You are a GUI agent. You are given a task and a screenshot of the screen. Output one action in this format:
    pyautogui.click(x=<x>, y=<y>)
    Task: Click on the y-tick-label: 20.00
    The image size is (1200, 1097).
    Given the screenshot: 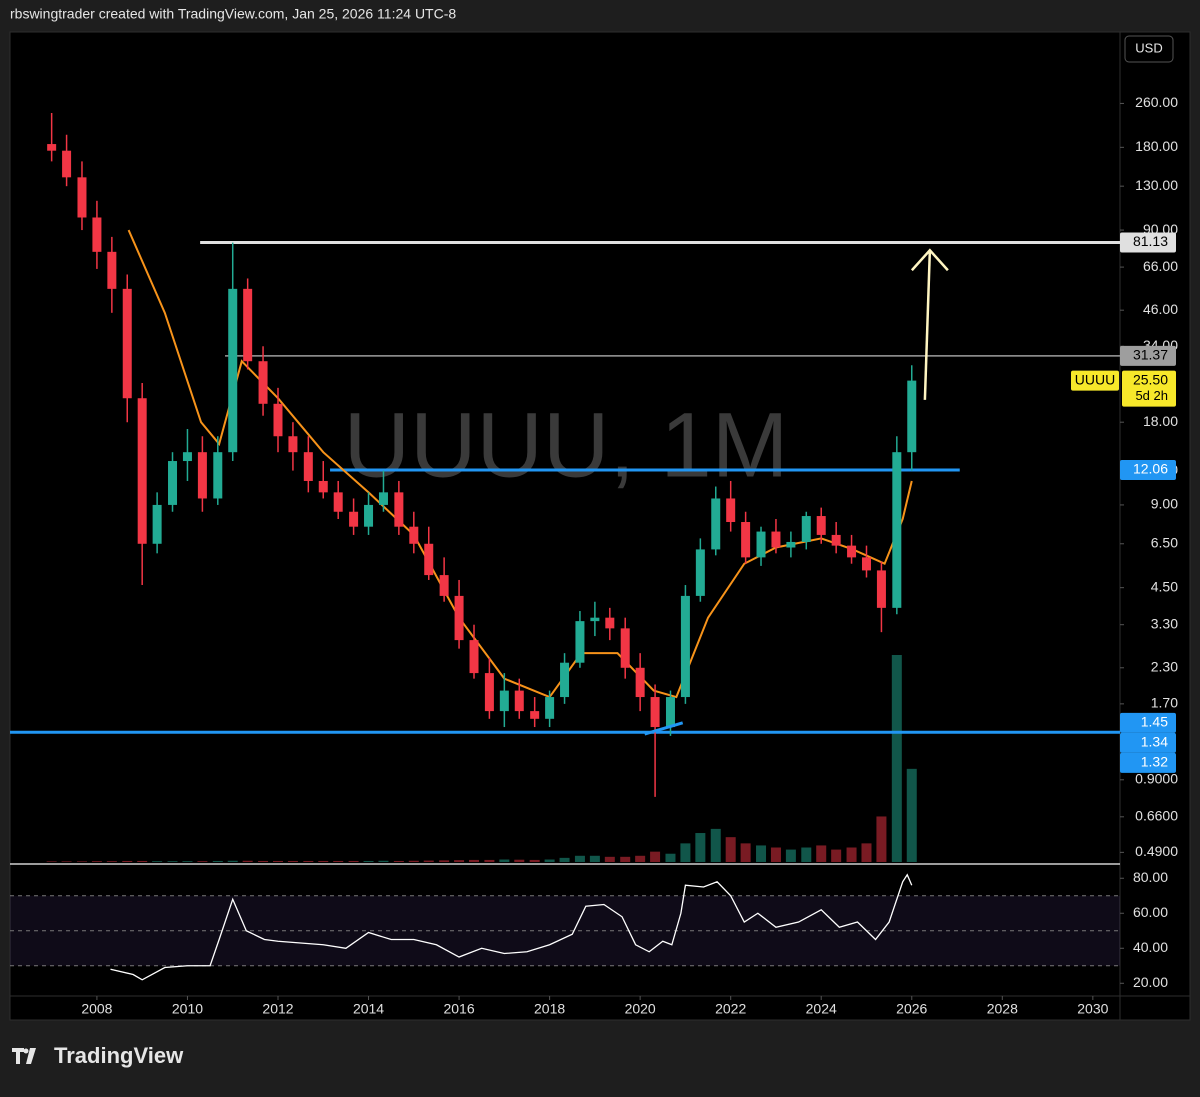 What is the action you would take?
    pyautogui.click(x=1150, y=982)
    